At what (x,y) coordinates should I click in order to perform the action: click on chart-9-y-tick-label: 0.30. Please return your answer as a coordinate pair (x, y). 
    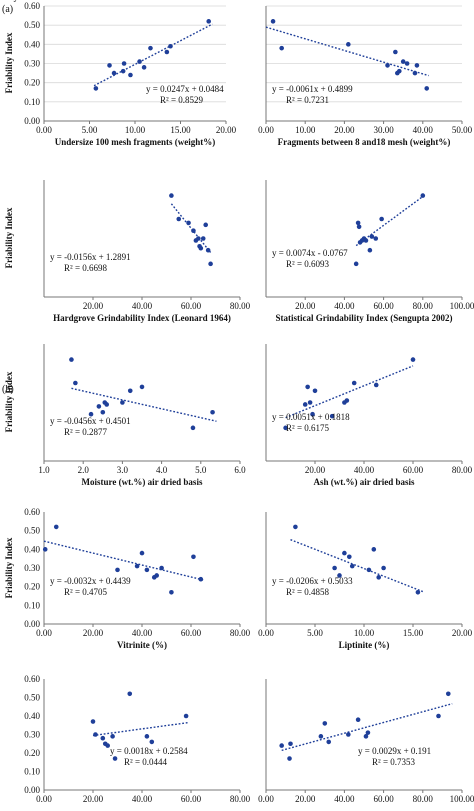
    Looking at the image, I should click on (32, 735).